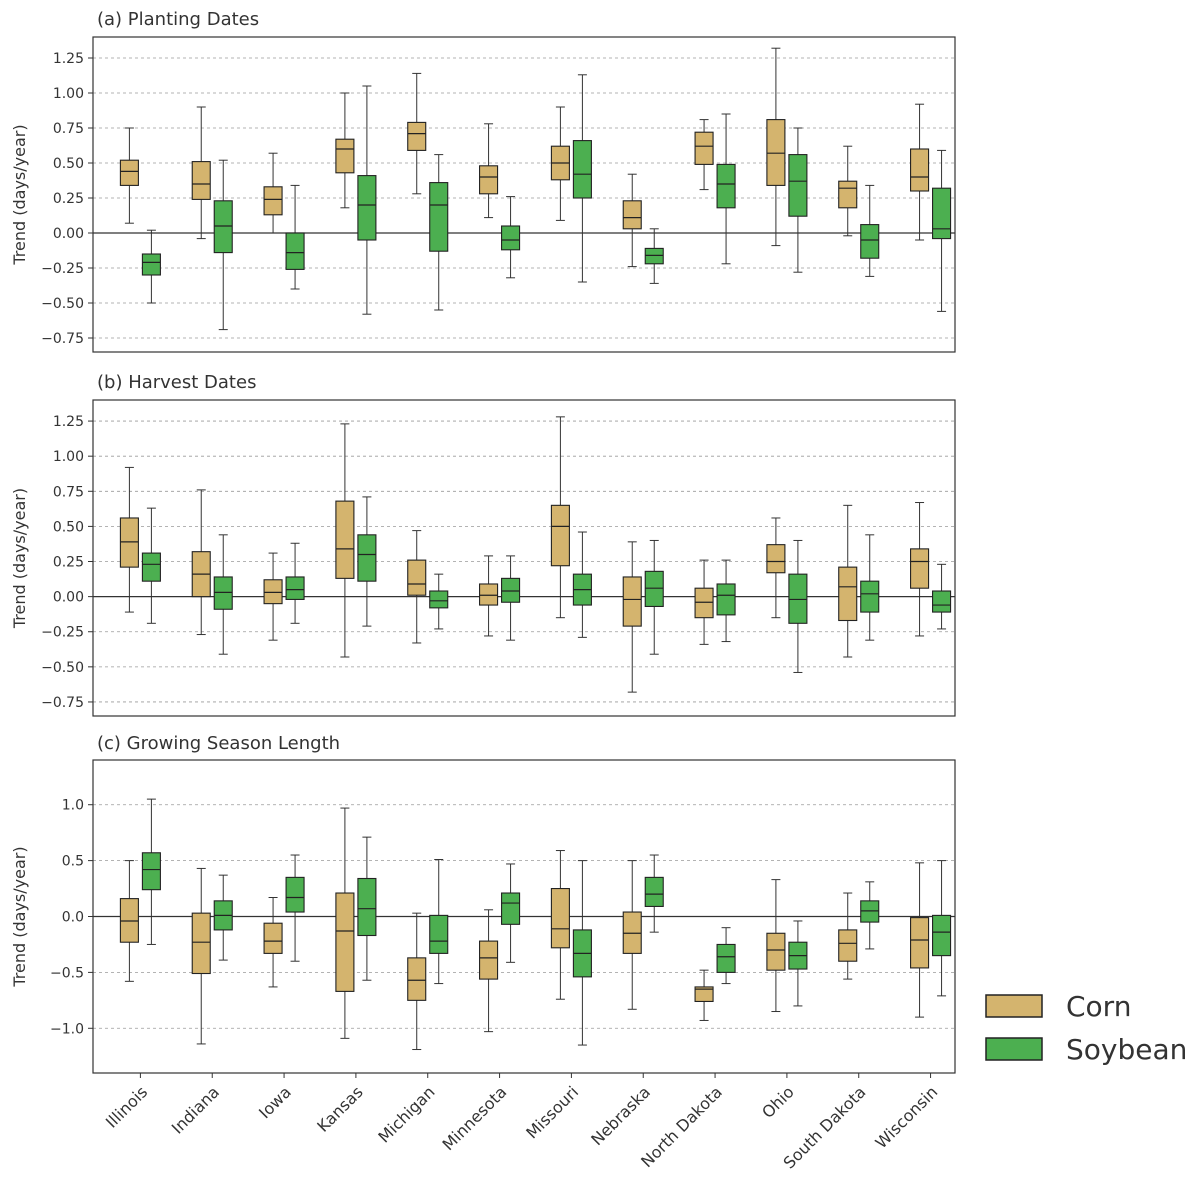 This screenshot has height=1179, width=1199. I want to click on y-axis-label: Trend (days/year), so click(19, 194).